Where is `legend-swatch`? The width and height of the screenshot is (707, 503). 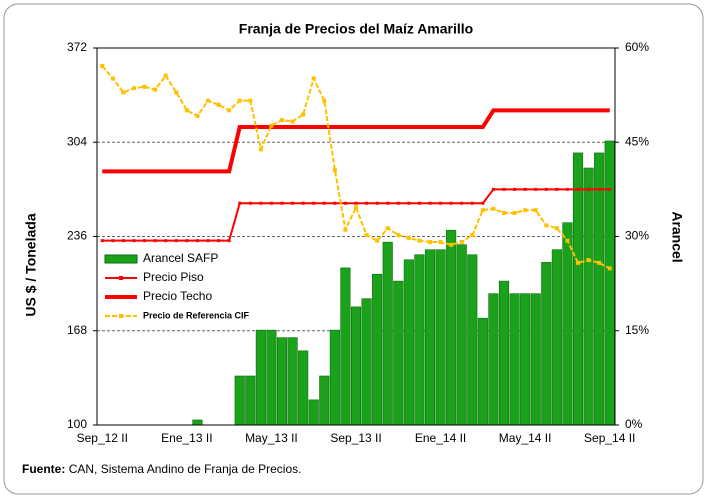
legend-swatch is located at coordinates (121, 259).